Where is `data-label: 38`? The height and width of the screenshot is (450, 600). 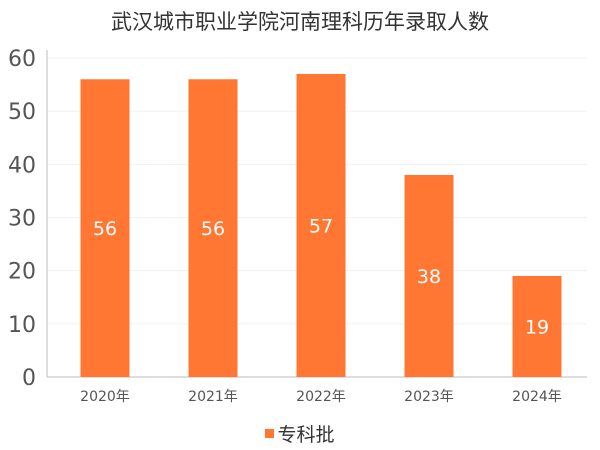 data-label: 38 is located at coordinates (429, 277).